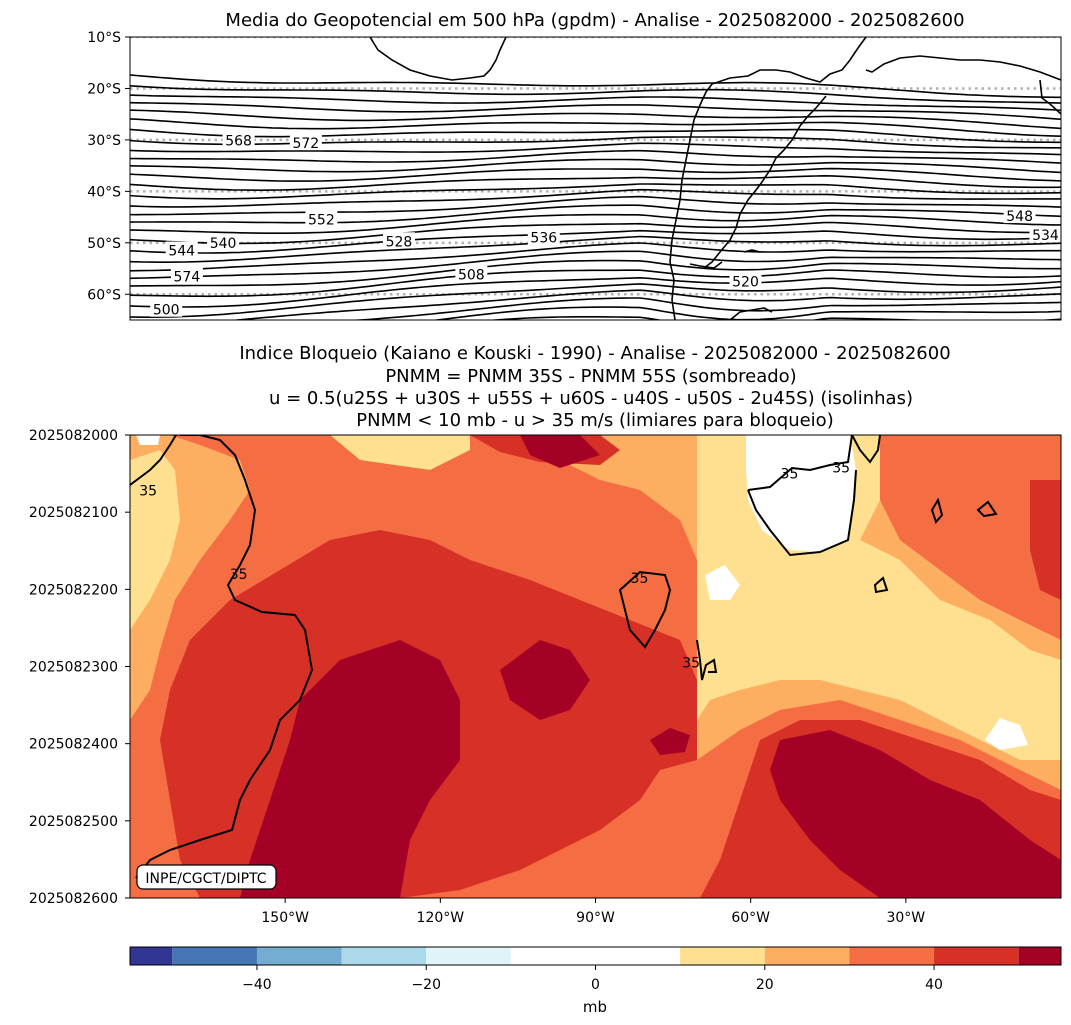 The width and height of the screenshot is (1071, 1025). Describe the element at coordinates (438, 59) in the screenshot. I see `coastline-pacific-north` at that location.